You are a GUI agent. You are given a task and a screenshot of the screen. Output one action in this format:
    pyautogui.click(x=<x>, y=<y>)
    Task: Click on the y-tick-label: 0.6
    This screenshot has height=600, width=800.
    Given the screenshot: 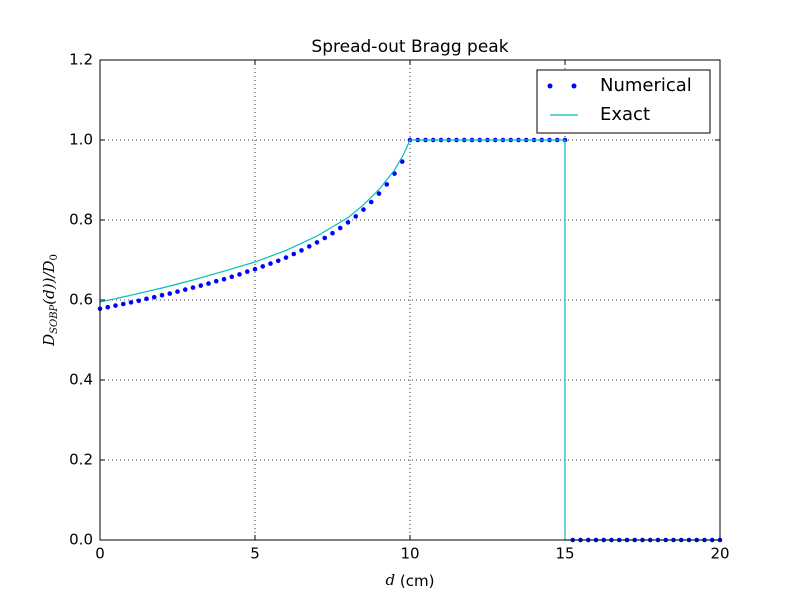 What is the action you would take?
    pyautogui.click(x=81, y=300)
    